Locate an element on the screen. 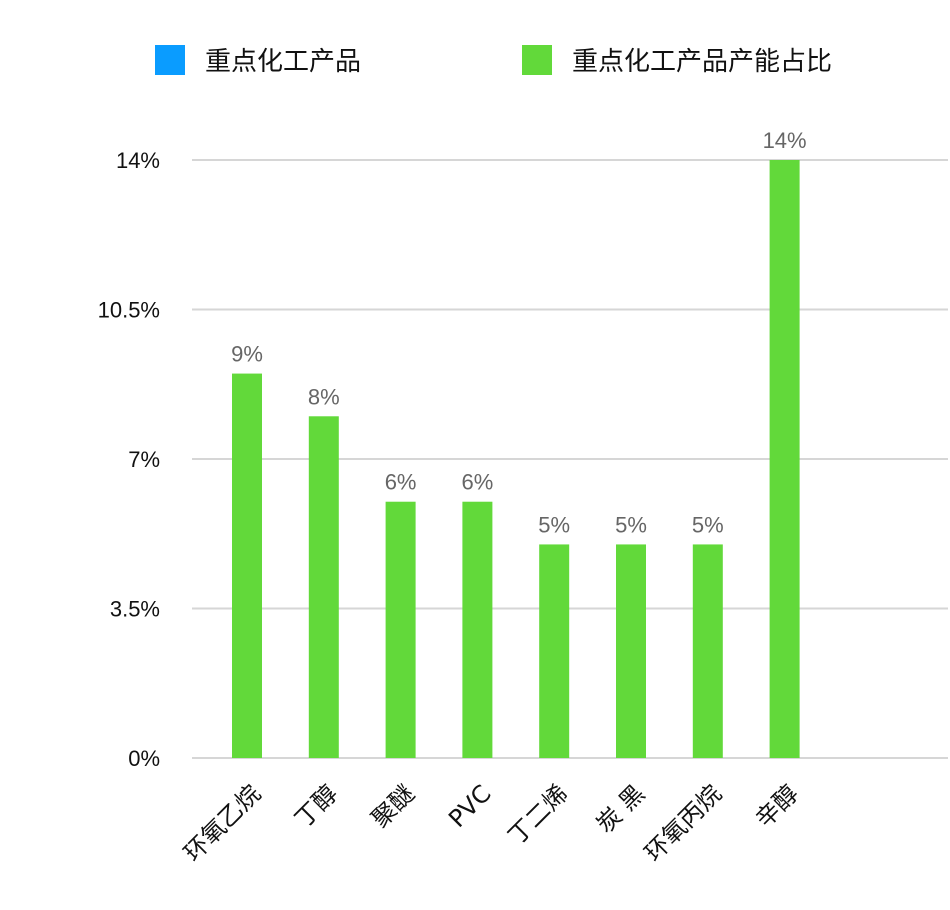 The height and width of the screenshot is (910, 950). x-tick-label: 环氧丙烷 is located at coordinates (683, 823).